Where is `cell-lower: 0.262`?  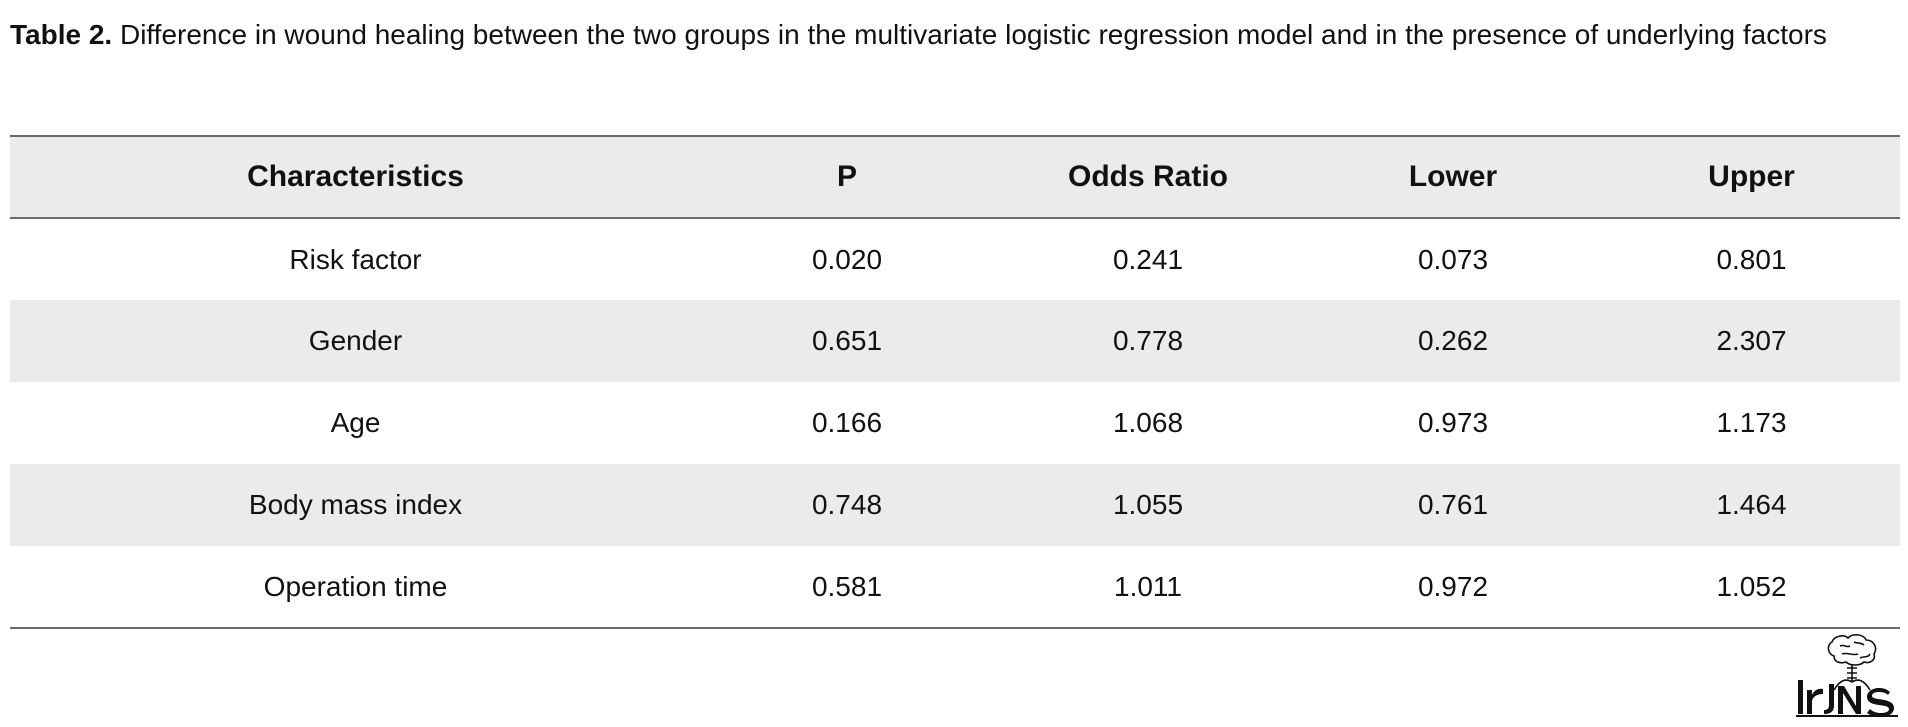 cell-lower: 0.262 is located at coordinates (1453, 340).